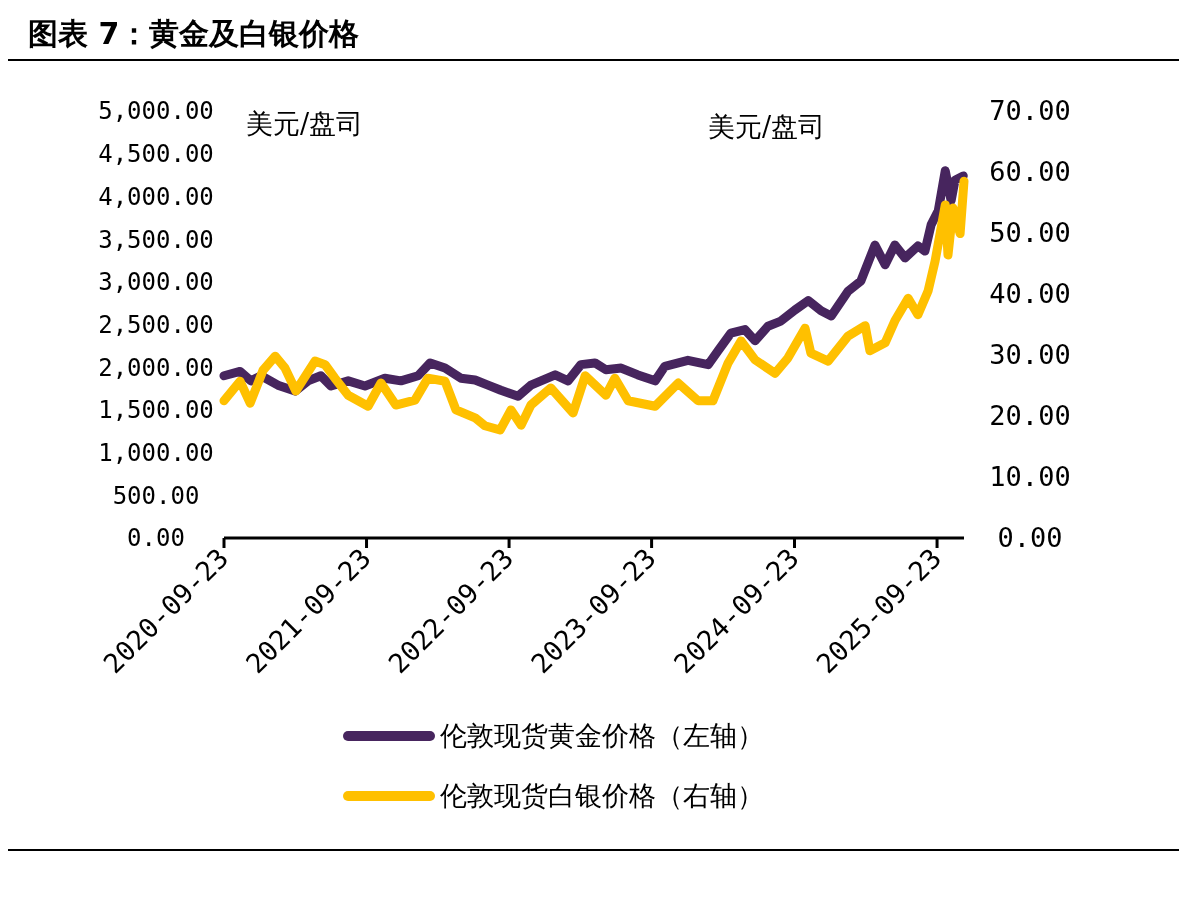 This screenshot has width=1179, height=909. What do you see at coordinates (1030, 538) in the screenshot?
I see `y2-tick-label: 0.00` at bounding box center [1030, 538].